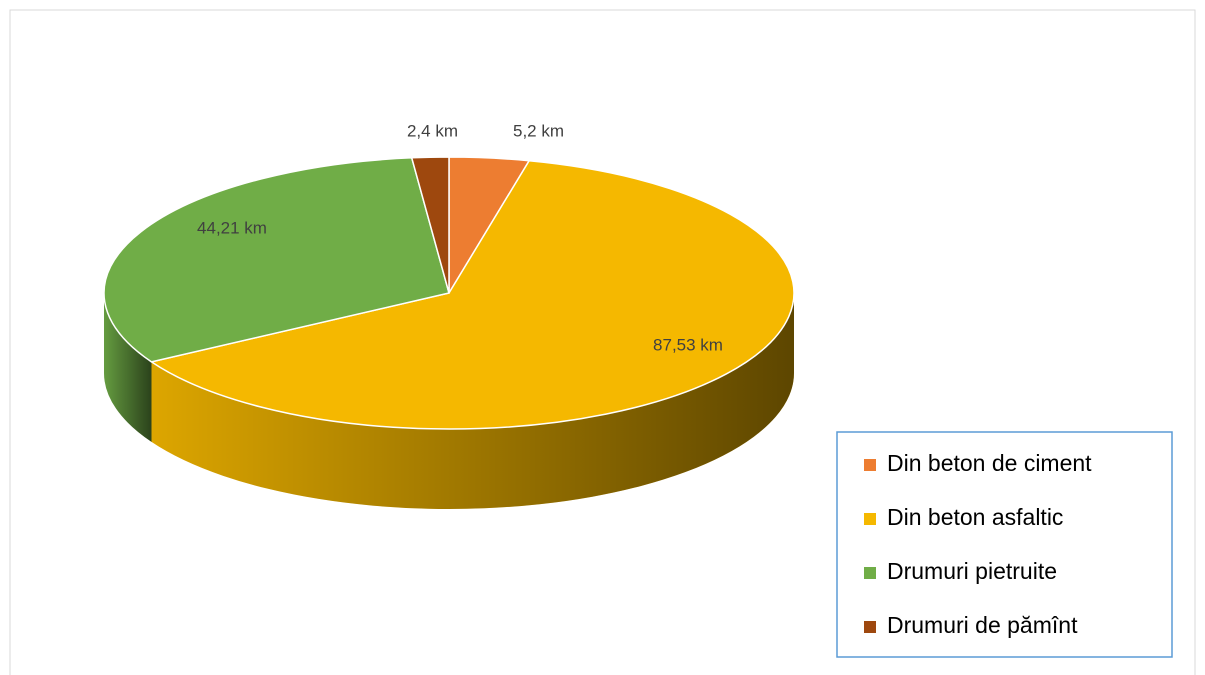  I want to click on data-label: 5,2 km, so click(538, 130).